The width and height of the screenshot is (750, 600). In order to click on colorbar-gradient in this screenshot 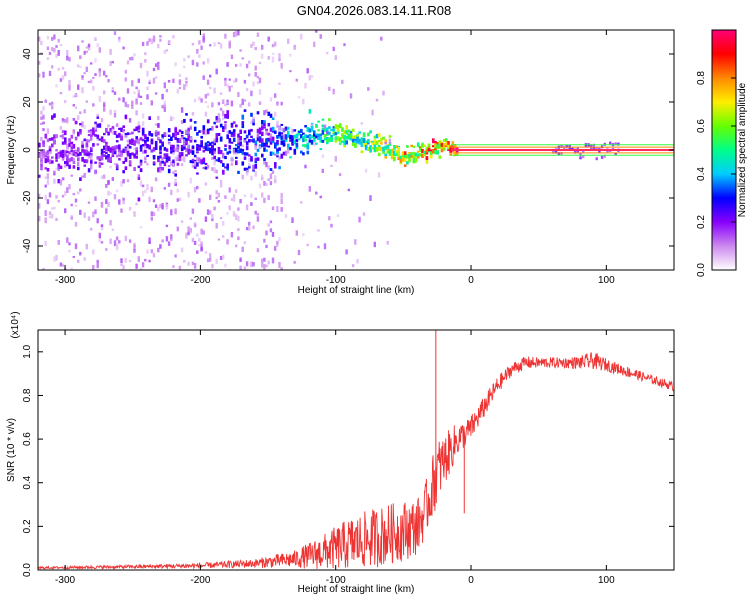, I will do `click(724, 150)`.